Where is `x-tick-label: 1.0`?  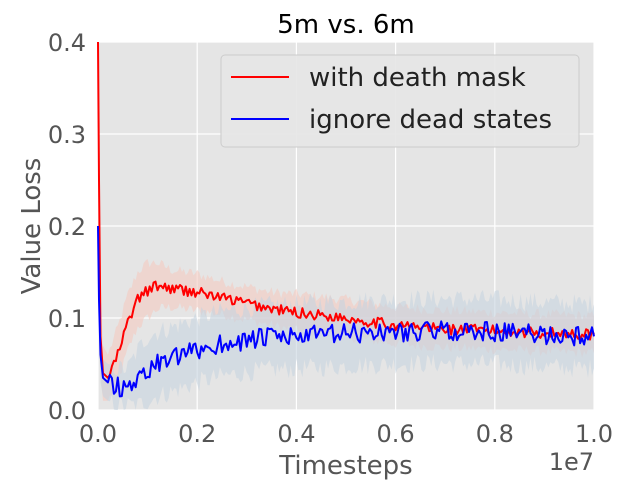 x-tick-label: 1.0 is located at coordinates (594, 434).